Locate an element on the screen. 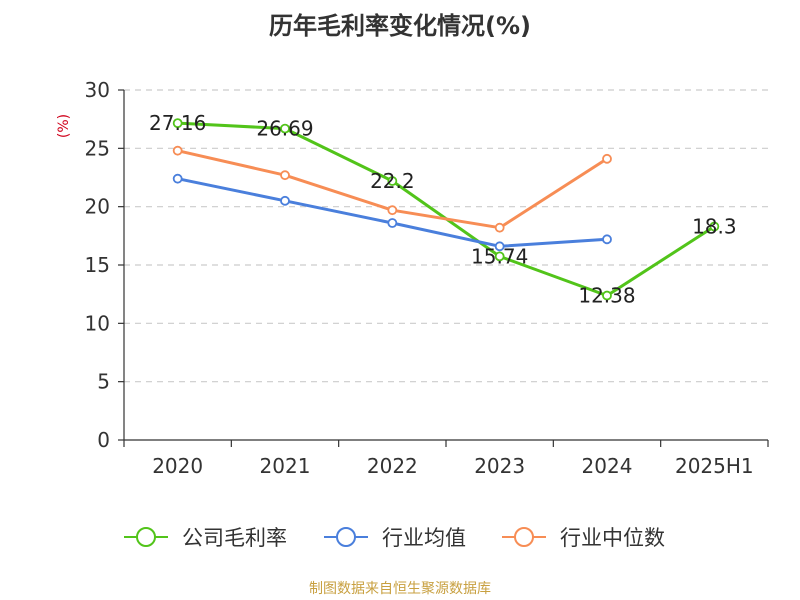 The height and width of the screenshot is (600, 800). data-label: 27.16 is located at coordinates (177, 123).